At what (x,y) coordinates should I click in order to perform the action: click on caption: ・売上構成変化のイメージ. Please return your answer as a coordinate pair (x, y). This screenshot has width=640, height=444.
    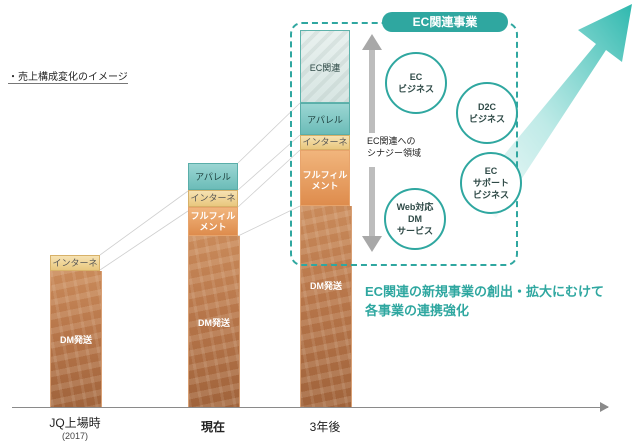
    Looking at the image, I should click on (68, 77).